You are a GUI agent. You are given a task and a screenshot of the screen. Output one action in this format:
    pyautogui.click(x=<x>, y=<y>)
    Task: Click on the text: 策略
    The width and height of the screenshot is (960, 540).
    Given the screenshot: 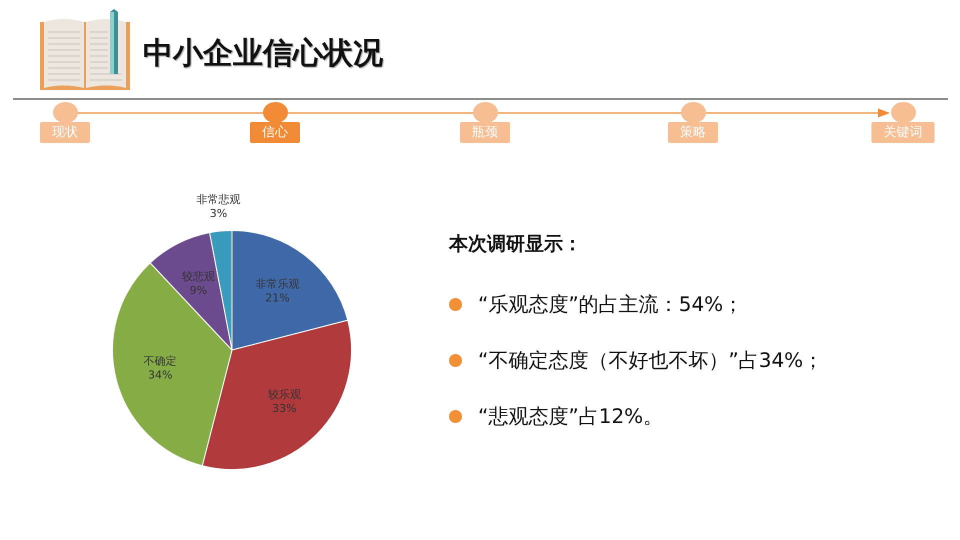 What is the action you would take?
    pyautogui.click(x=693, y=132)
    